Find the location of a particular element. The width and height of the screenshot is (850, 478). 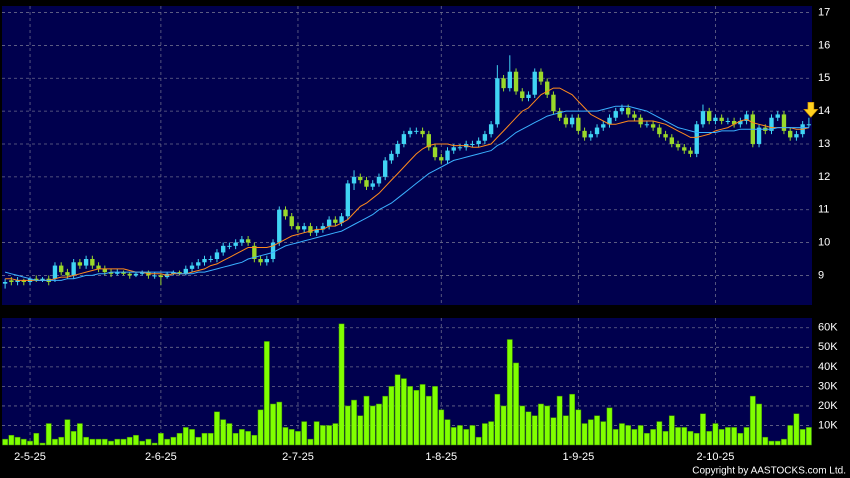

y-tick-label: 20K is located at coordinates (828, 406).